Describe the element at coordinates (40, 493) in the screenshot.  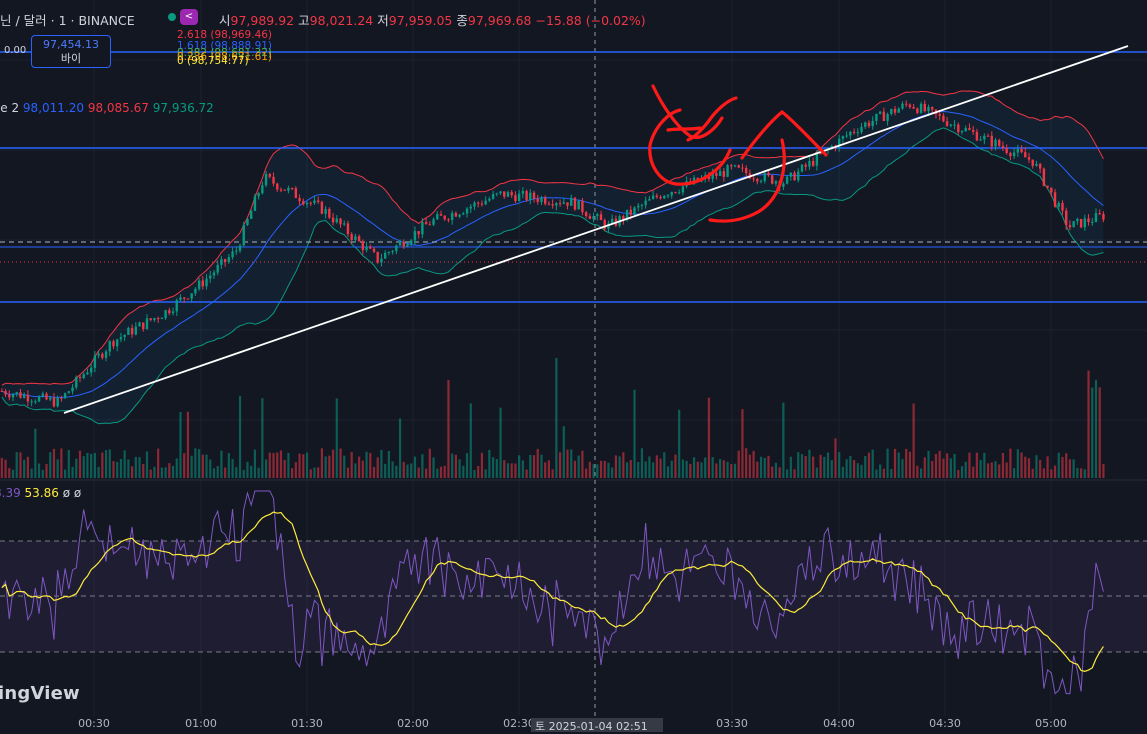
I see `rsi-legend: 8.39 53.86 ø ø` at that location.